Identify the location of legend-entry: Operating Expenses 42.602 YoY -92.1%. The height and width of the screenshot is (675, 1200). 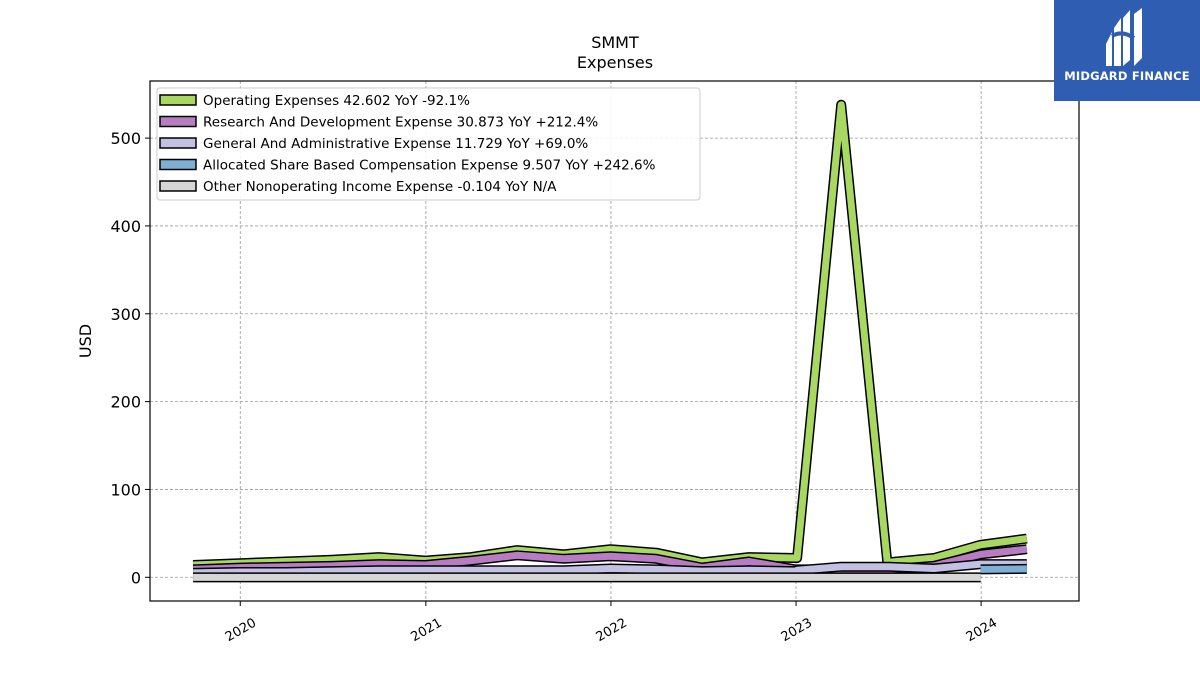
(336, 101).